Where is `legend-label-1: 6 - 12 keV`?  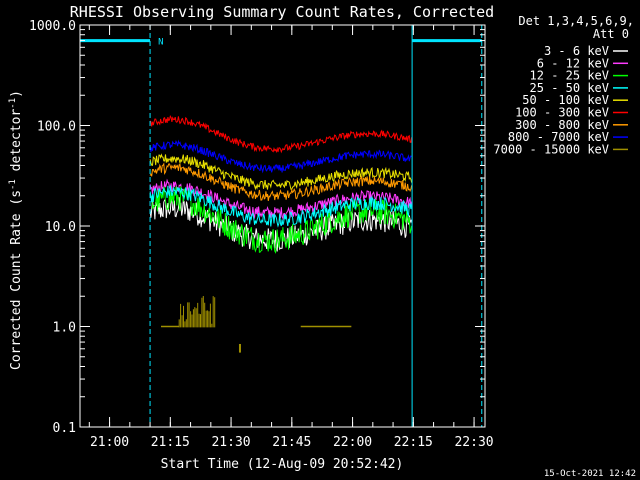 legend-label-1: 6 - 12 keV is located at coordinates (573, 63).